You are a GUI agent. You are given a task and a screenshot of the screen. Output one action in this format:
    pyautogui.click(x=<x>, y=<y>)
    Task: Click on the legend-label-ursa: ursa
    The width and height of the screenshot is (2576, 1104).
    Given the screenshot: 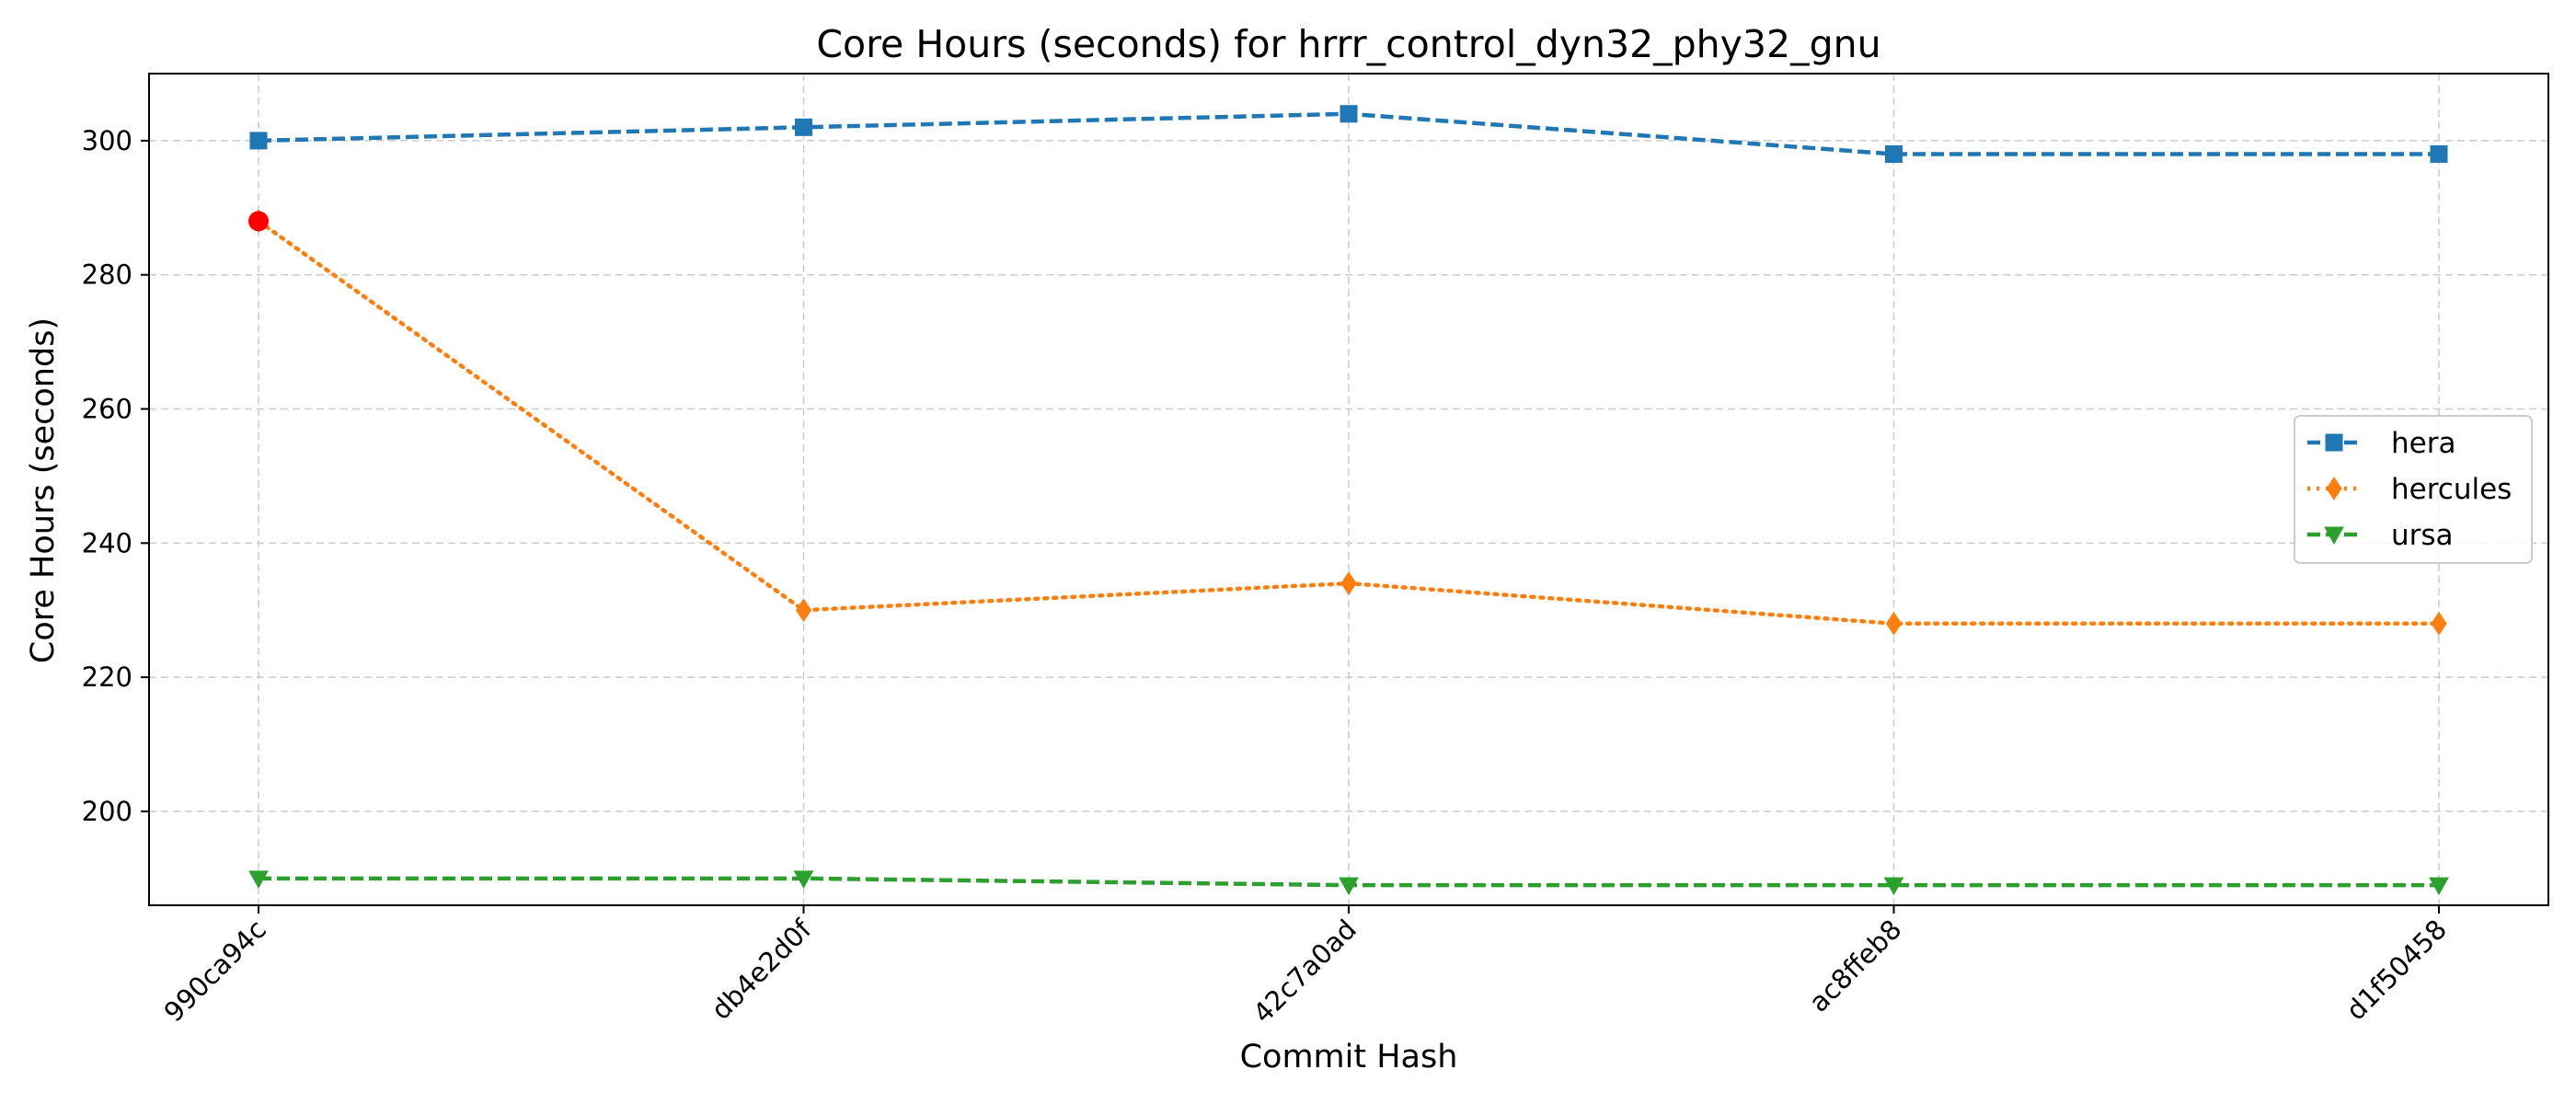 What is the action you would take?
    pyautogui.click(x=2422, y=535)
    